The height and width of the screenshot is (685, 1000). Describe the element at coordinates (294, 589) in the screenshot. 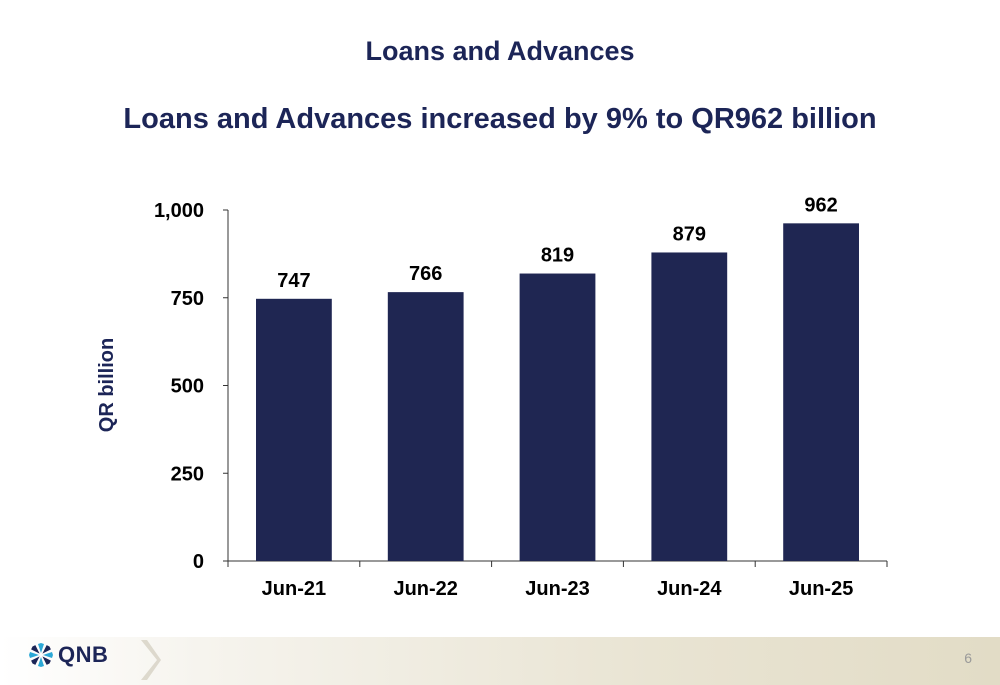

I see `x-tick-label: Jun-21` at that location.